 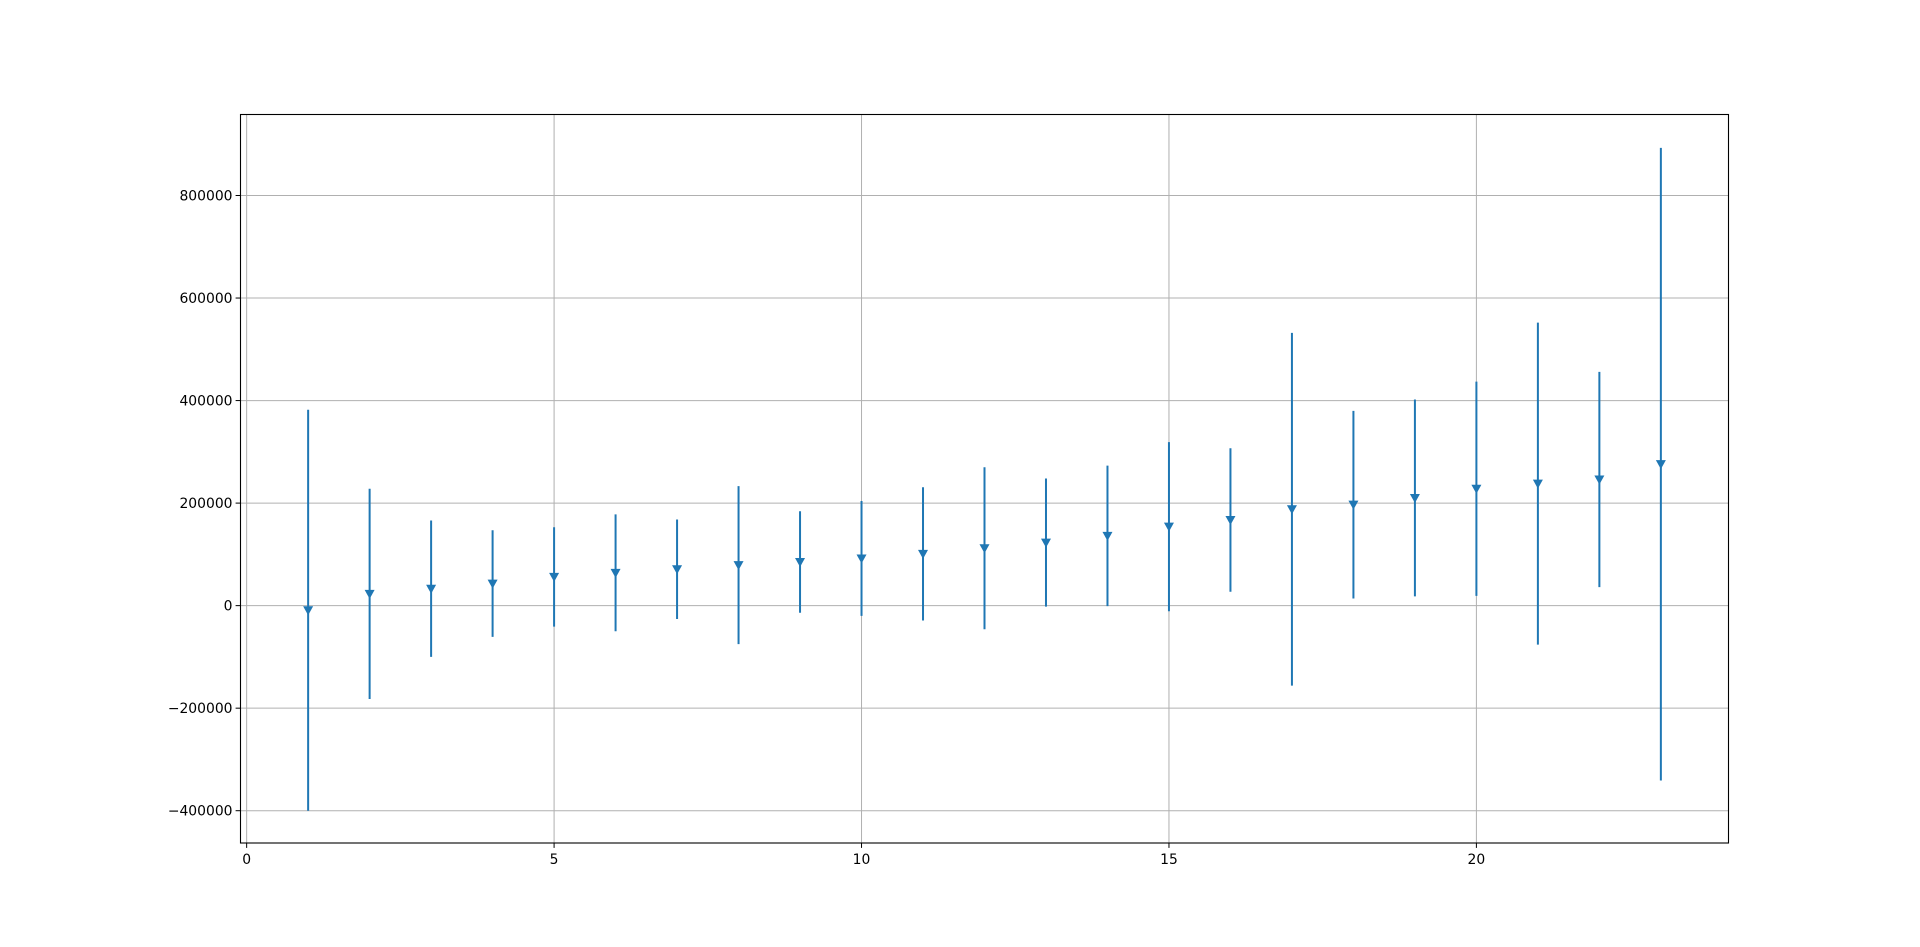 I want to click on x-axis: 0 5 10 15 20, so click(x=863, y=855).